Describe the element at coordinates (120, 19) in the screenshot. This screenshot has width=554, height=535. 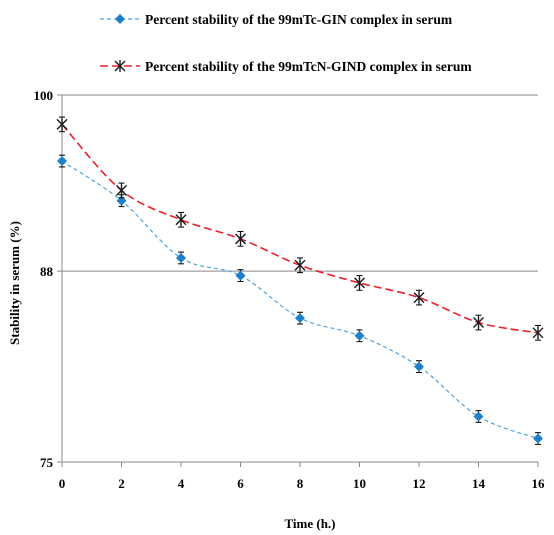
I see `legend-diamond-icon` at that location.